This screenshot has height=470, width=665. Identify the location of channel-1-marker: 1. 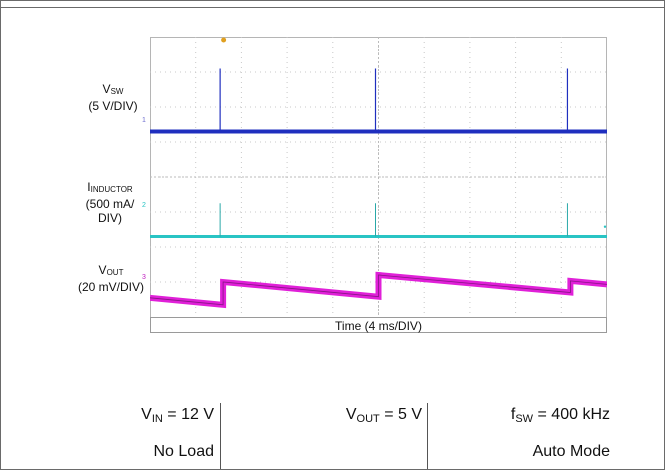
(144, 120).